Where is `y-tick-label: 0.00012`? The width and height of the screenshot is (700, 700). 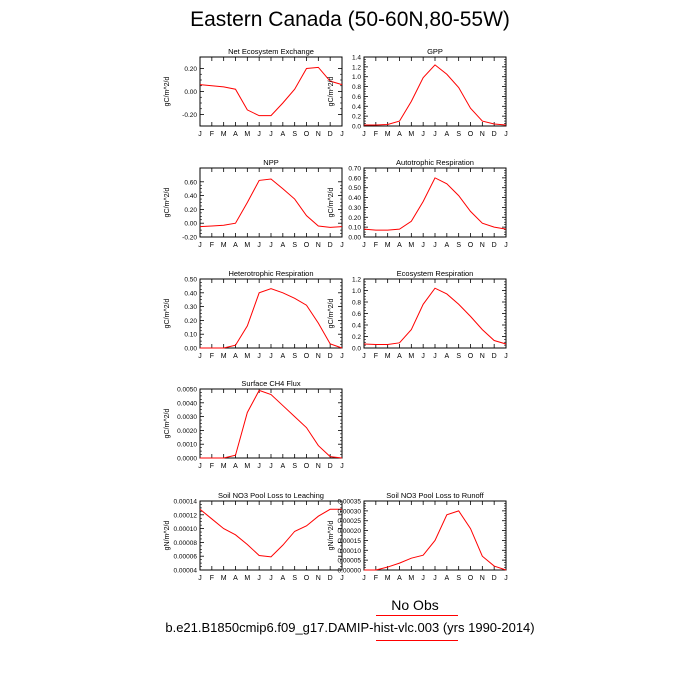
y-tick-label: 0.00012 is located at coordinates (186, 515).